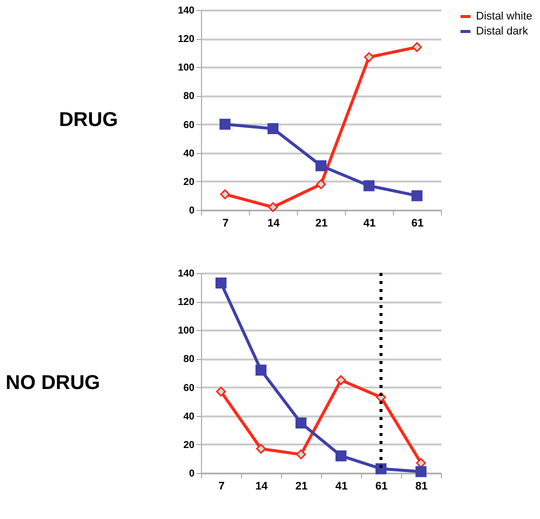  I want to click on legend-label: Distal dark, so click(502, 32).